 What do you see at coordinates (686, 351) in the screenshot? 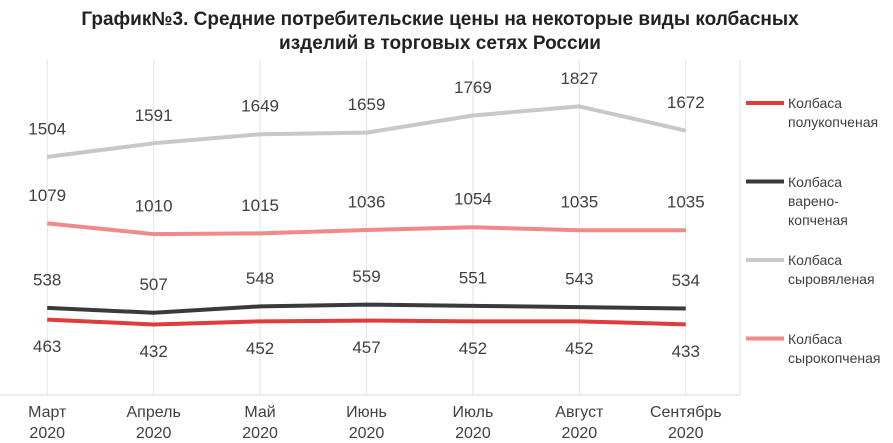
I see `data-label: 433` at bounding box center [686, 351].